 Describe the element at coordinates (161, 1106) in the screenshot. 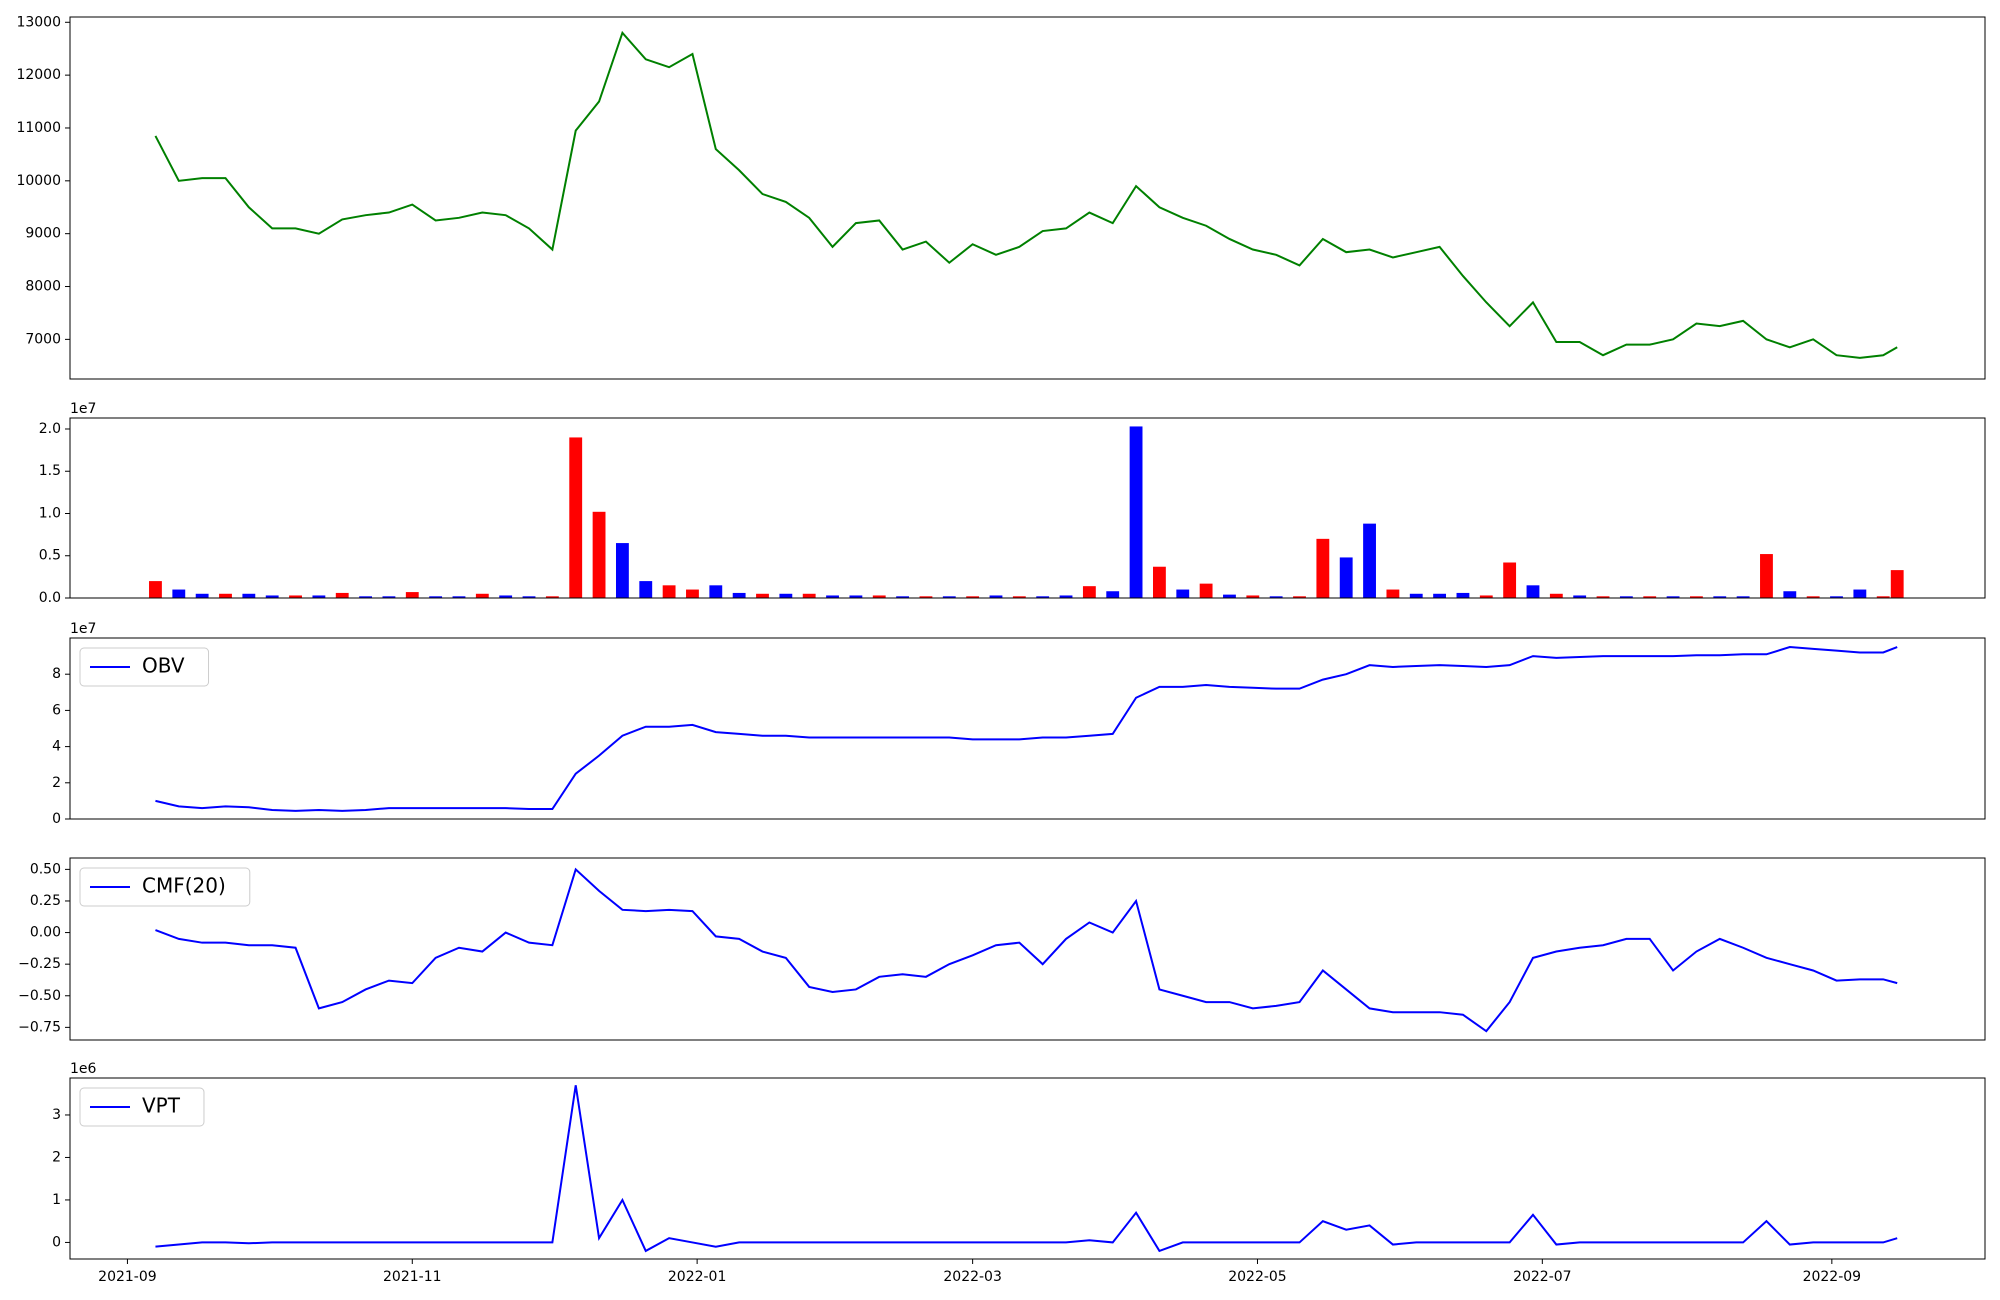

I see `legend-label: VPT` at that location.